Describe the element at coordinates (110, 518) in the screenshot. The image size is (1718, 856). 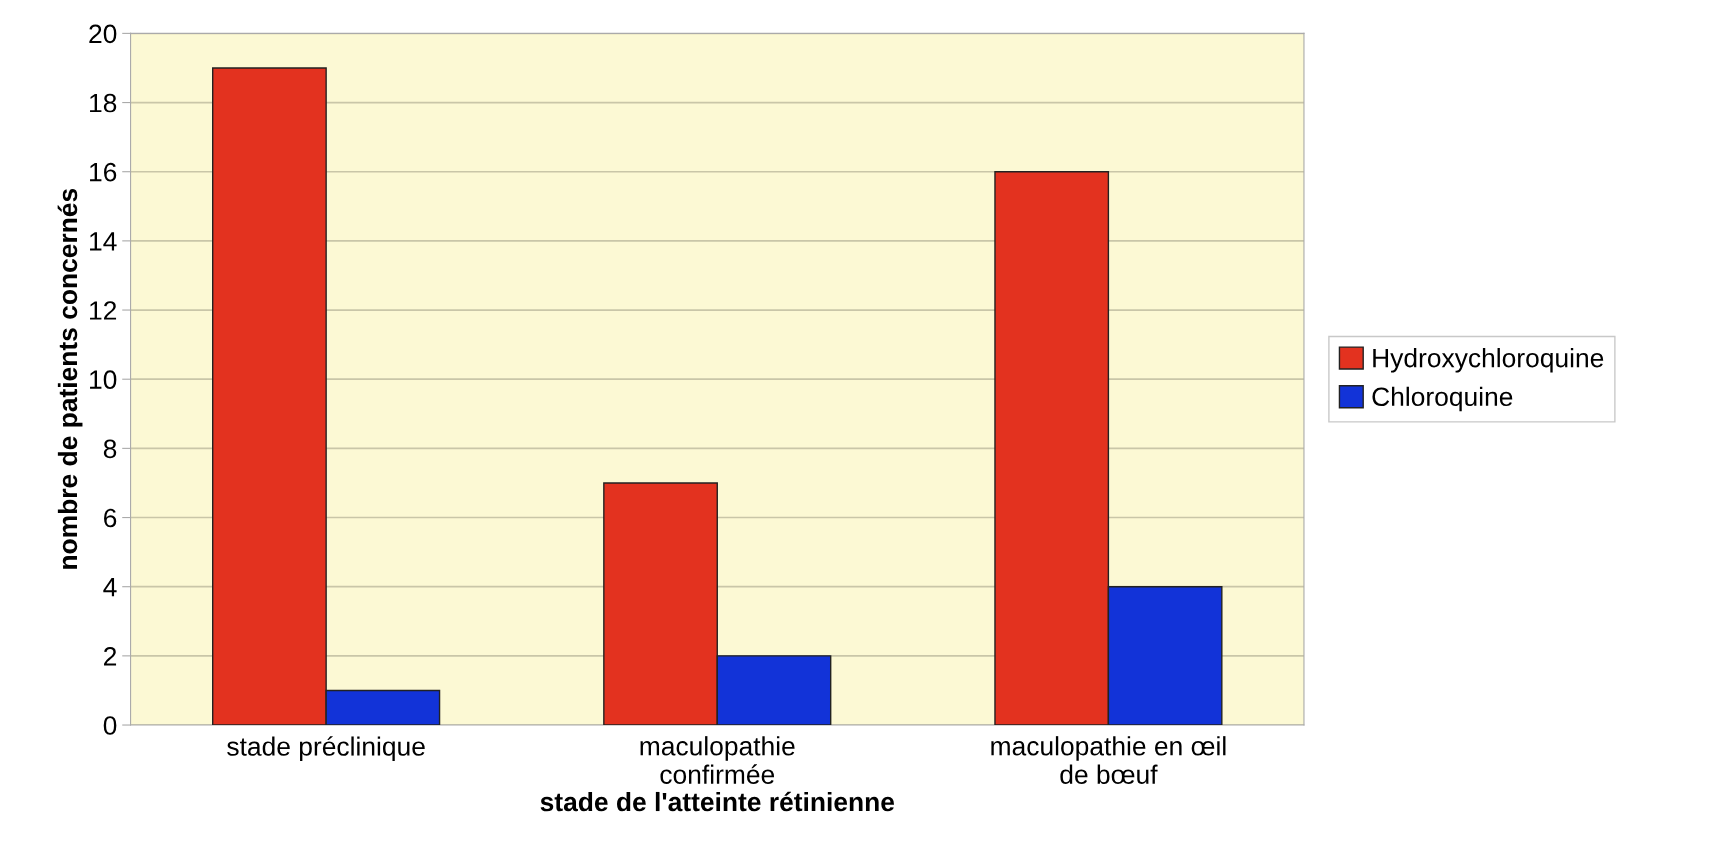
I see `y-tick-label: 6` at that location.